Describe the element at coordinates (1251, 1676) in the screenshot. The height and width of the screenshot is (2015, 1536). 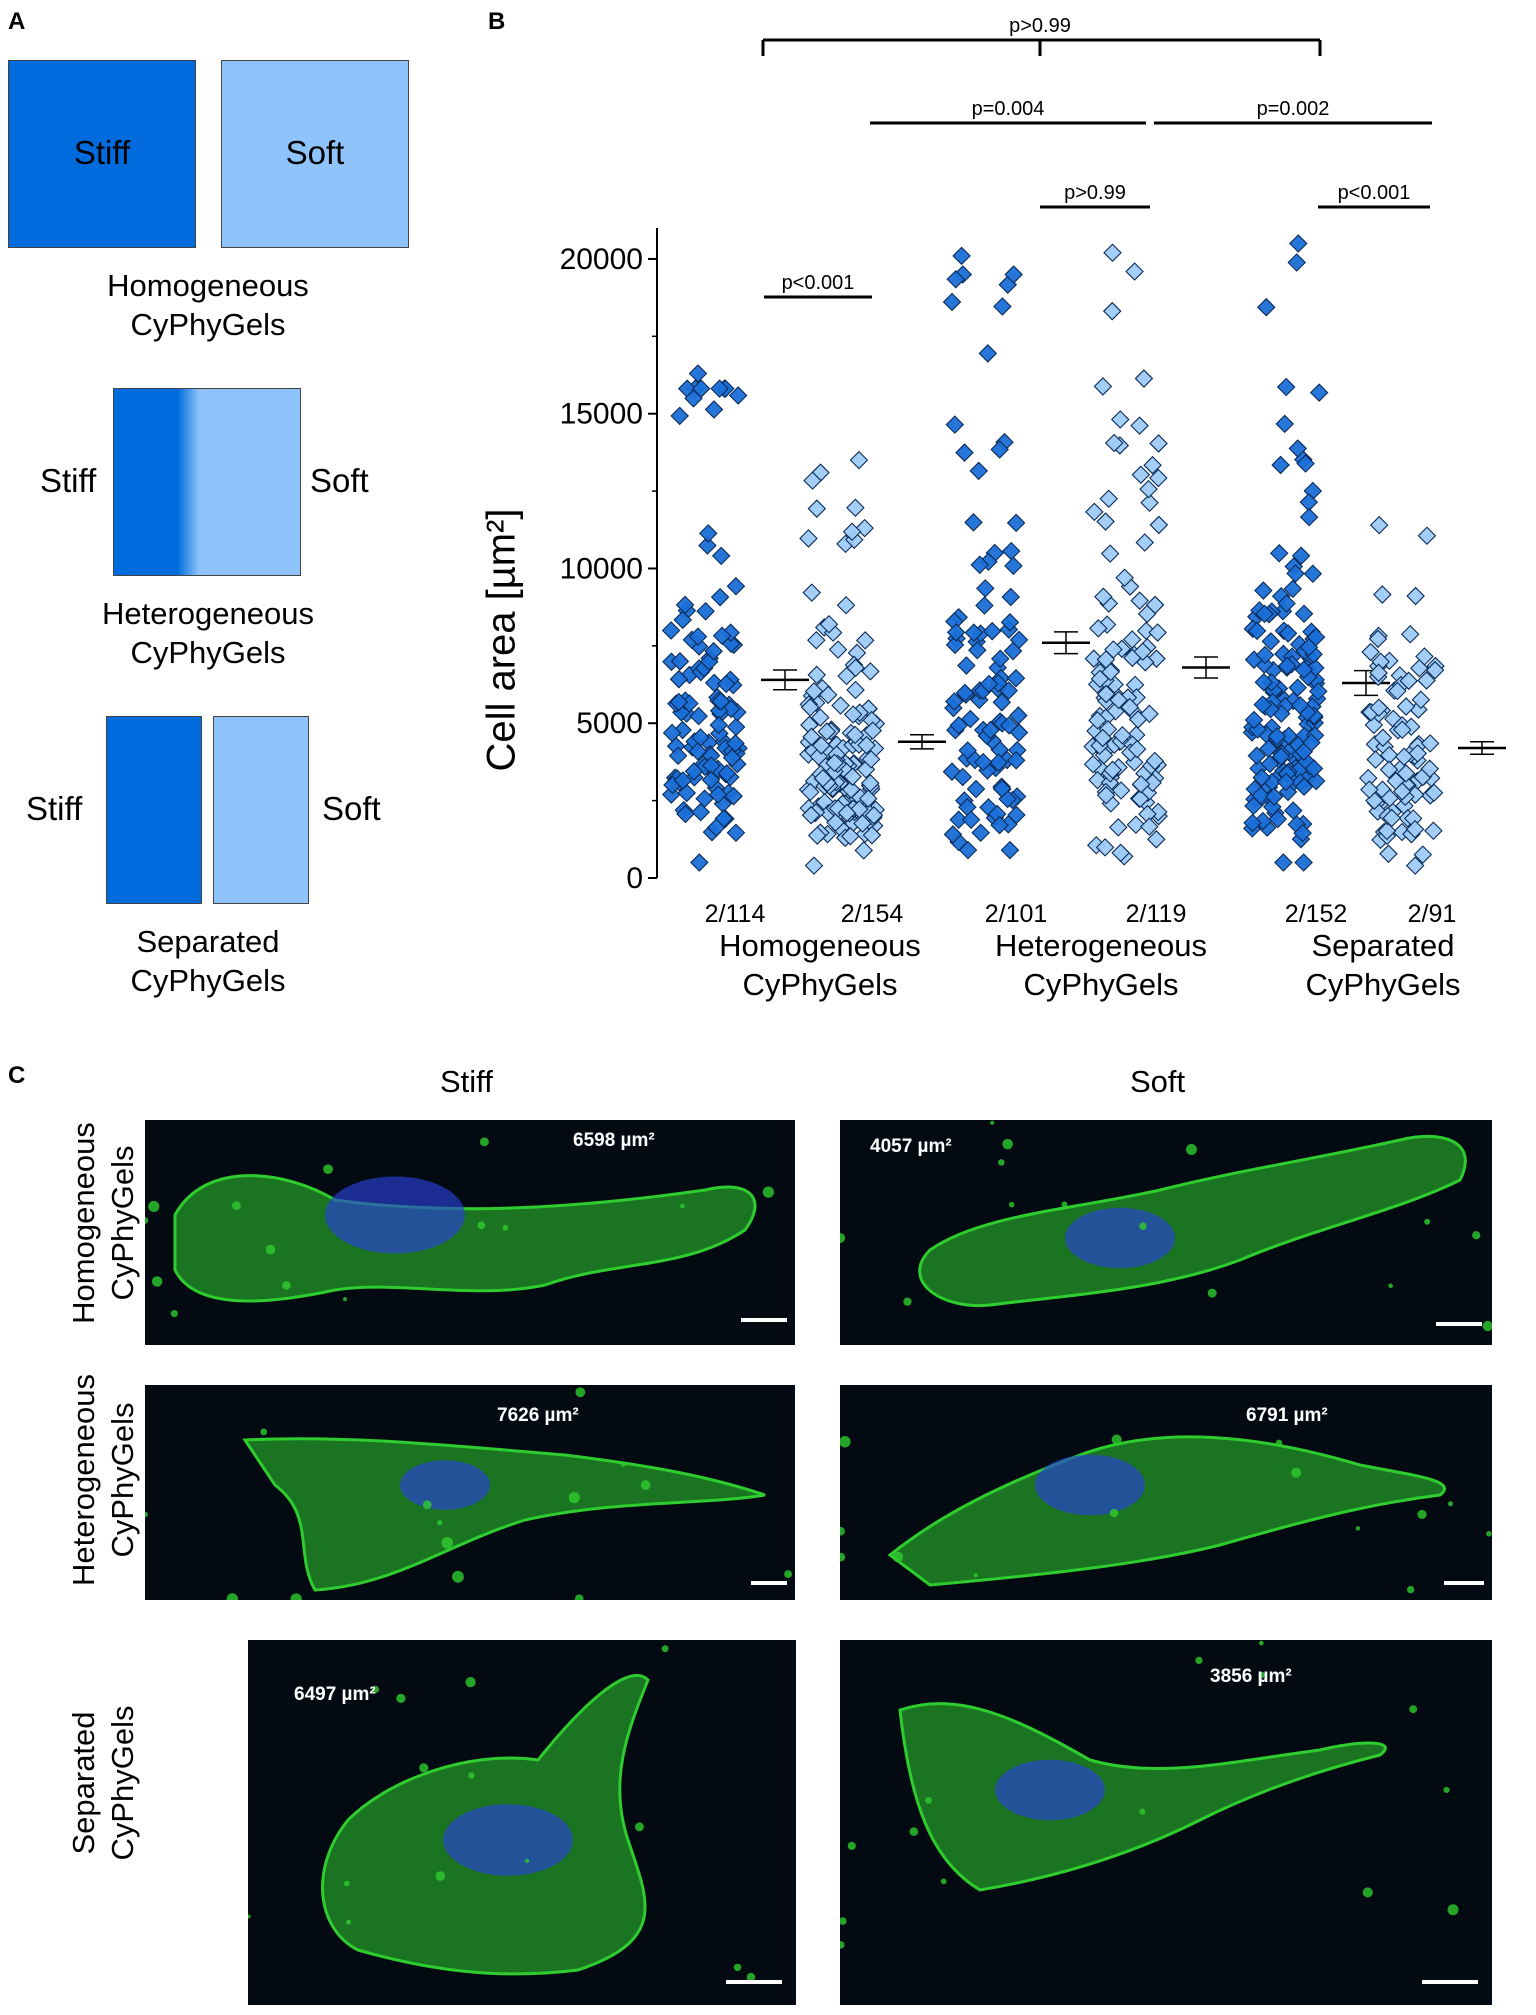
I see `cell-area-label: 3856 µm²` at that location.